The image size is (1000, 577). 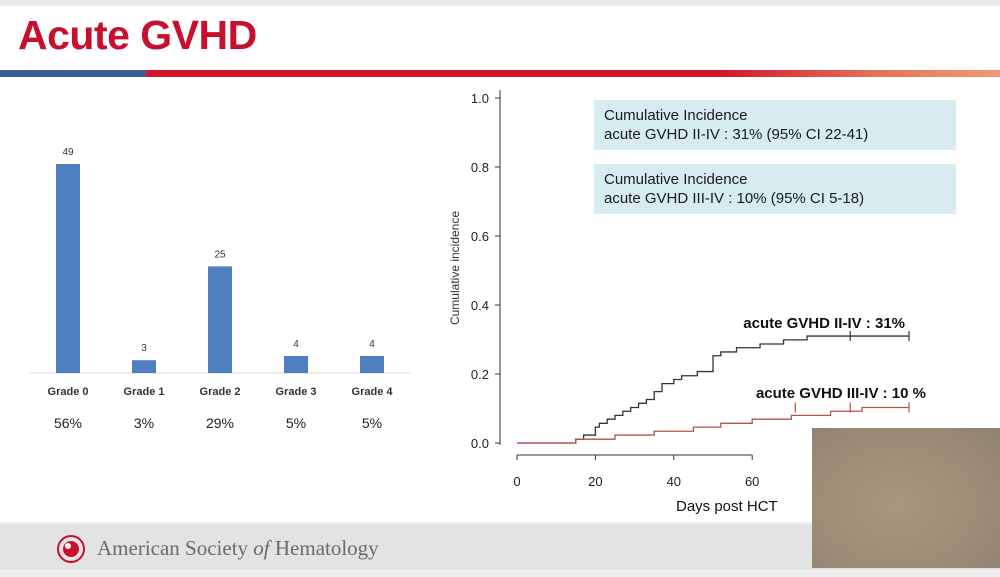 I want to click on y-tick-label: 0.2, so click(x=480, y=374).